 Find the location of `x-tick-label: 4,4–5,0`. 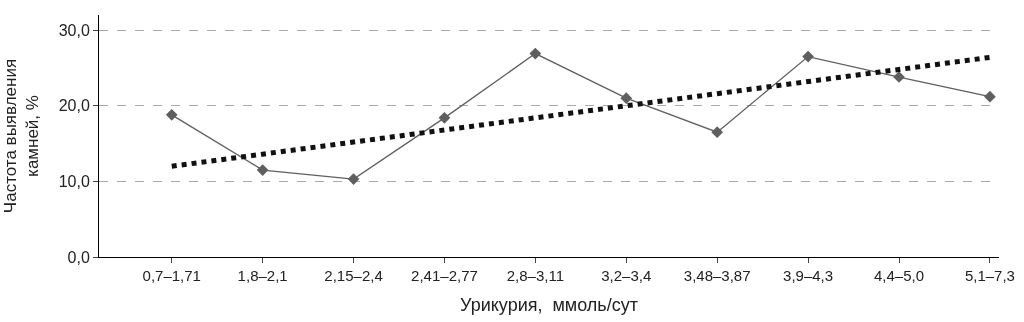

x-tick-label: 4,4–5,0 is located at coordinates (899, 275).